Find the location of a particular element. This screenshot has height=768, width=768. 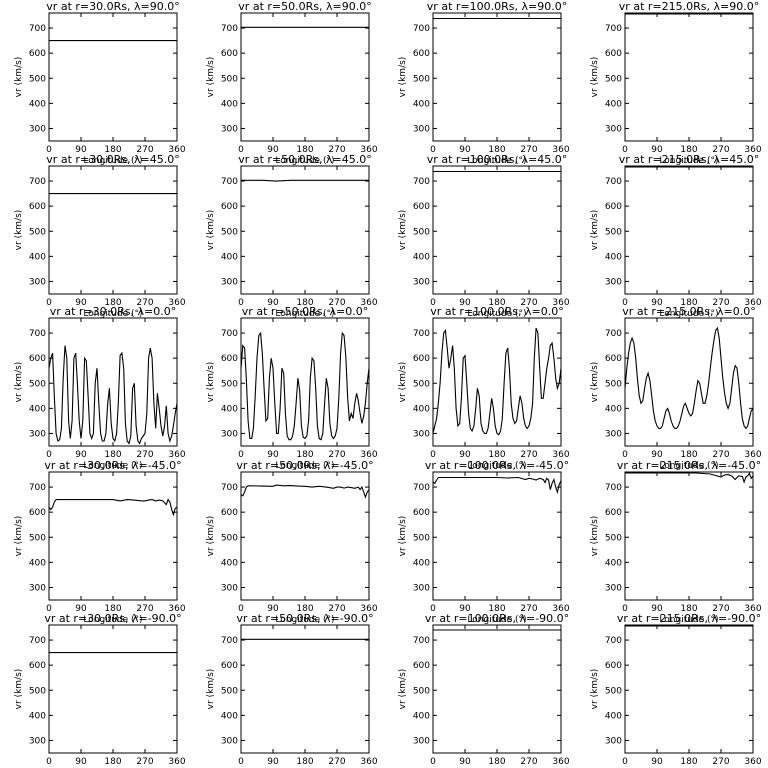

panel-title: vr at r=50.0Rs, λ=0.0° is located at coordinates (305, 311).